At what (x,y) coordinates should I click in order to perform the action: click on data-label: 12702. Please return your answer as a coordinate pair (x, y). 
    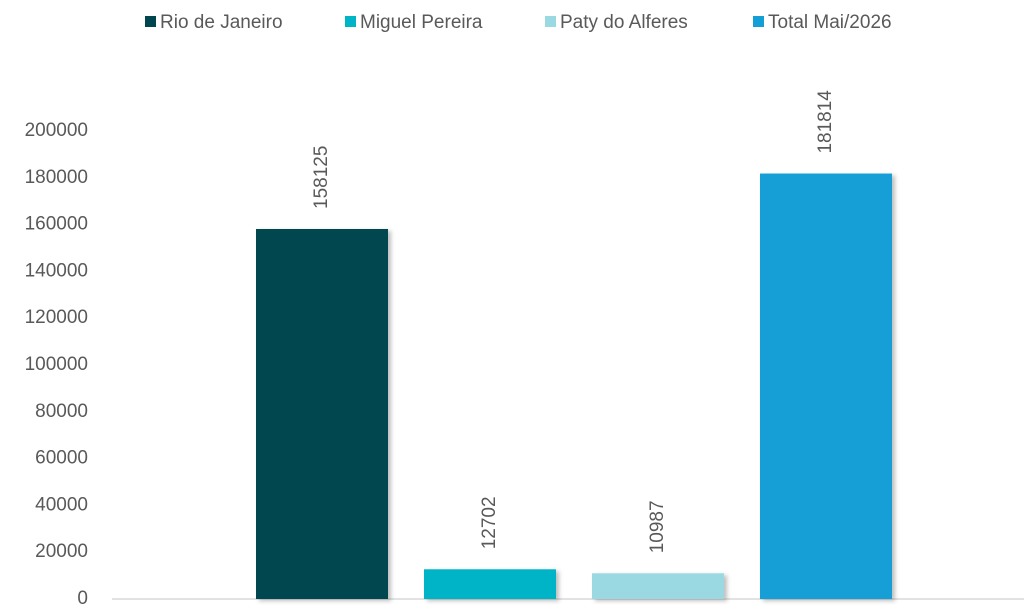
    Looking at the image, I should click on (489, 522).